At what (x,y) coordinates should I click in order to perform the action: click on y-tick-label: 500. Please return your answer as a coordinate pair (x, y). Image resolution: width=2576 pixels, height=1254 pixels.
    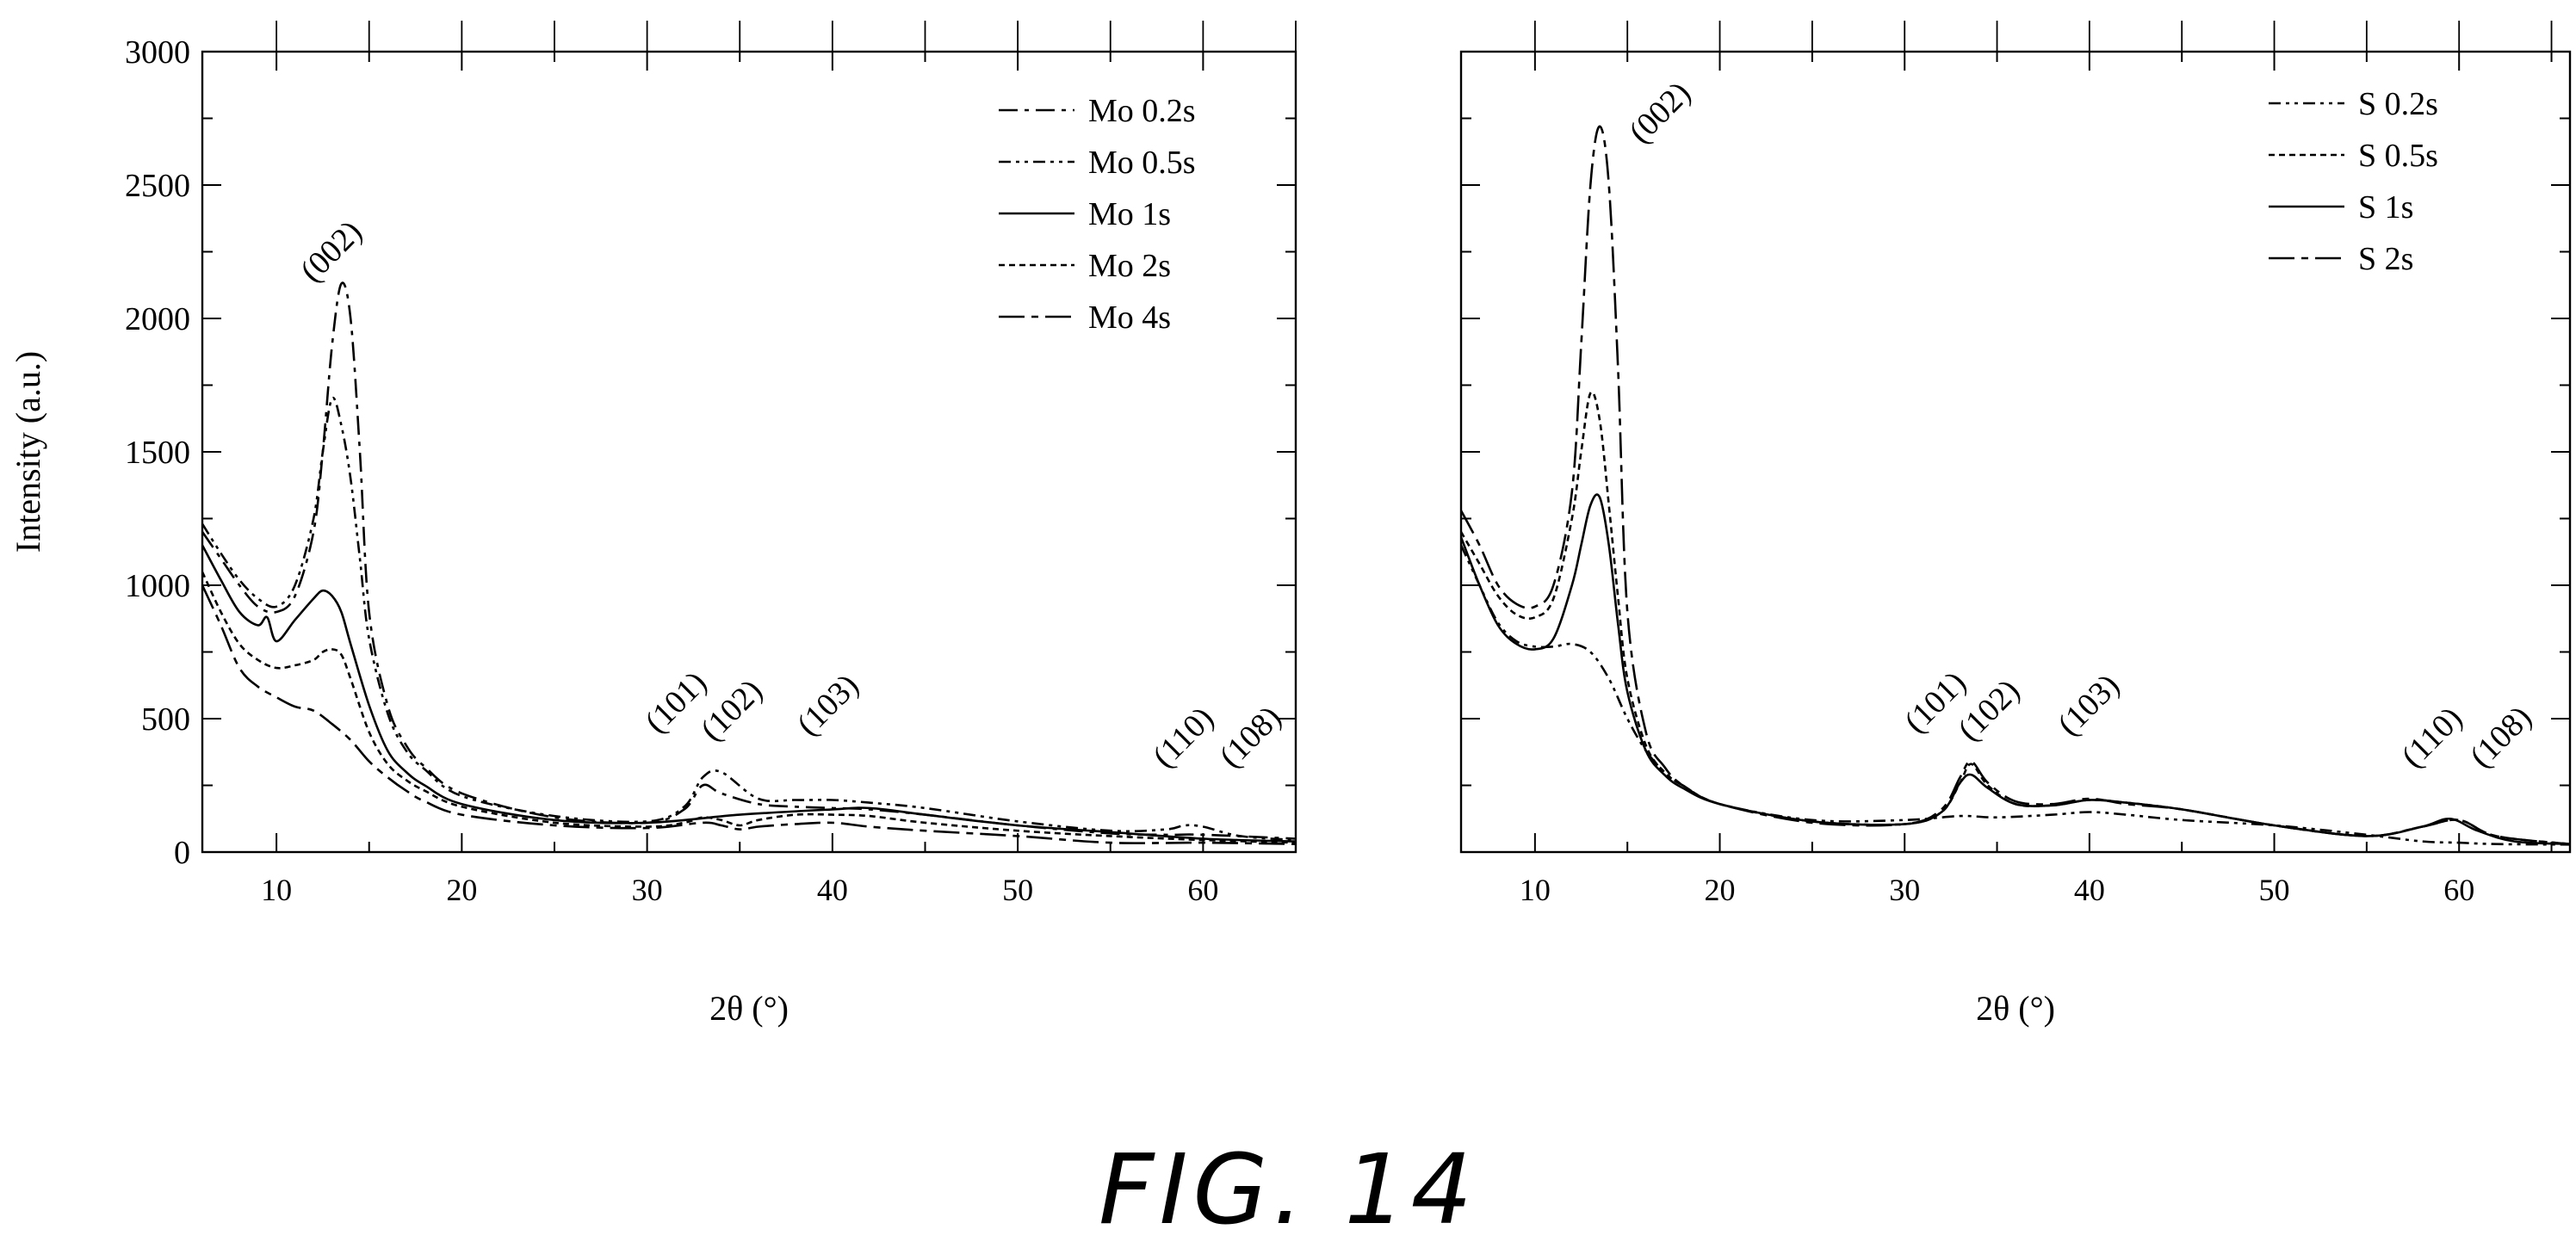
    Looking at the image, I should click on (165, 719).